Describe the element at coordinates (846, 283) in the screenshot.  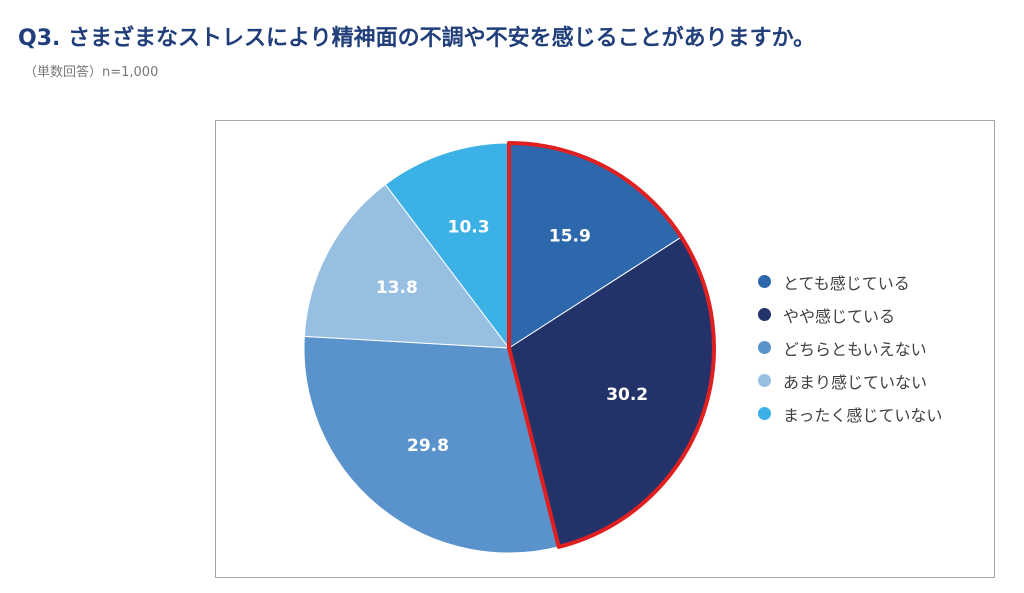
I see `legend-label: とても感じている` at that location.